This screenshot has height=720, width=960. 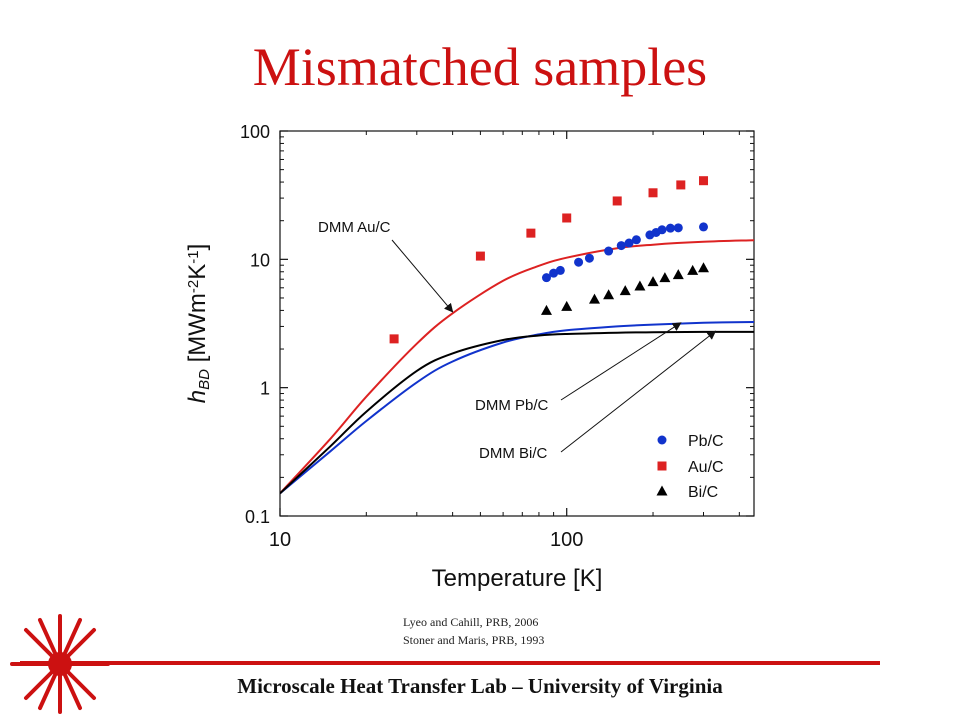 I want to click on legend-label: Bi/C, so click(x=703, y=492).